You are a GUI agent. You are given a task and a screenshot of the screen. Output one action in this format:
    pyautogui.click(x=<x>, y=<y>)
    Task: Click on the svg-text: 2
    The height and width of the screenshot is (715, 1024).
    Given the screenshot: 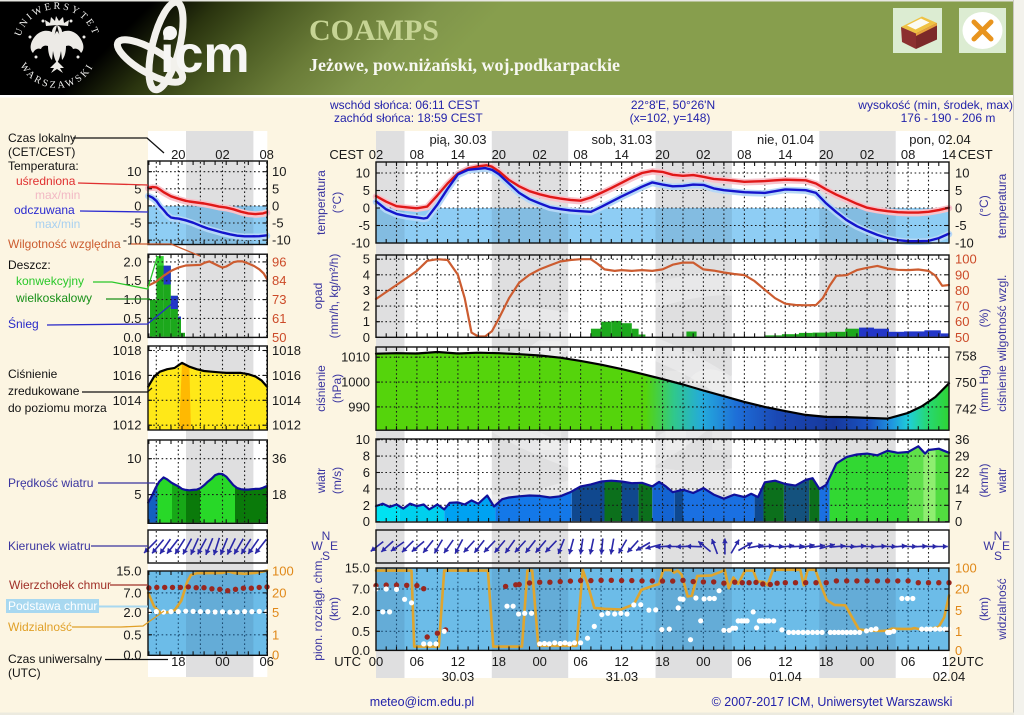 What is the action you would take?
    pyautogui.click(x=366, y=505)
    